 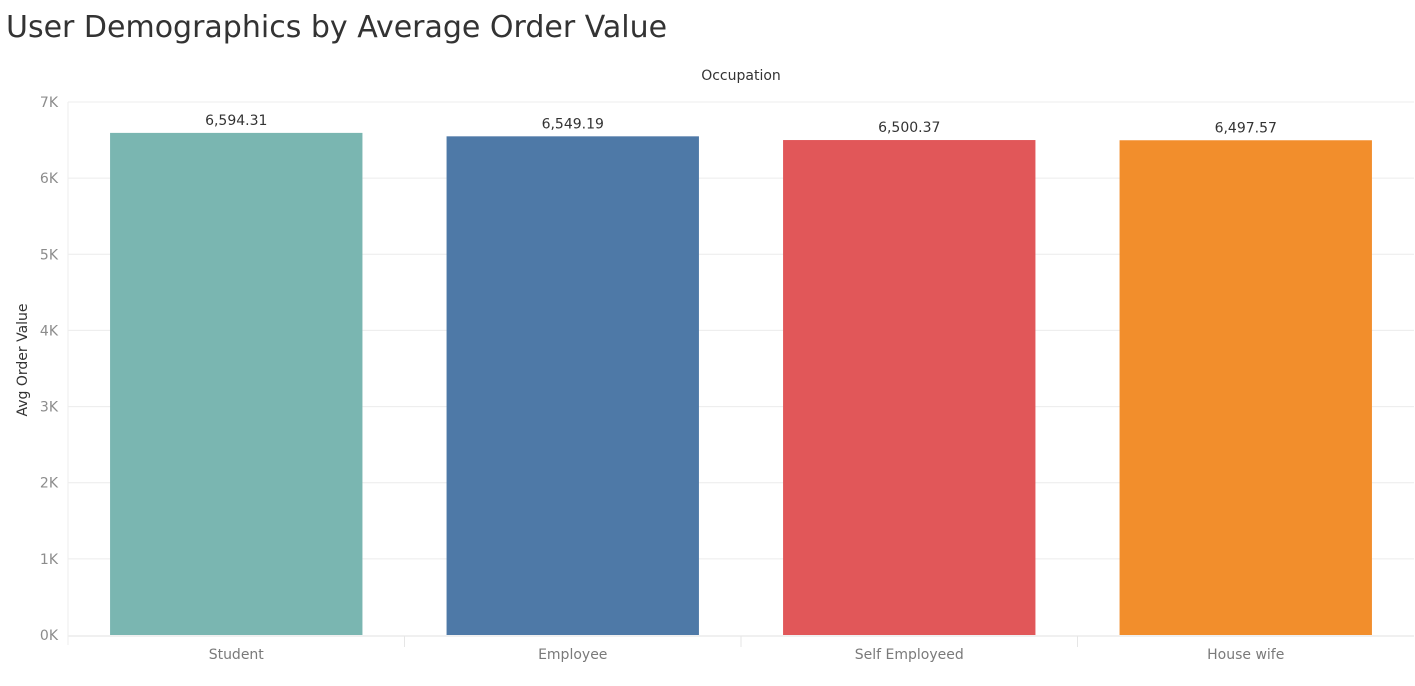 I want to click on y-axis-title: Avg Order Value, so click(x=23, y=359).